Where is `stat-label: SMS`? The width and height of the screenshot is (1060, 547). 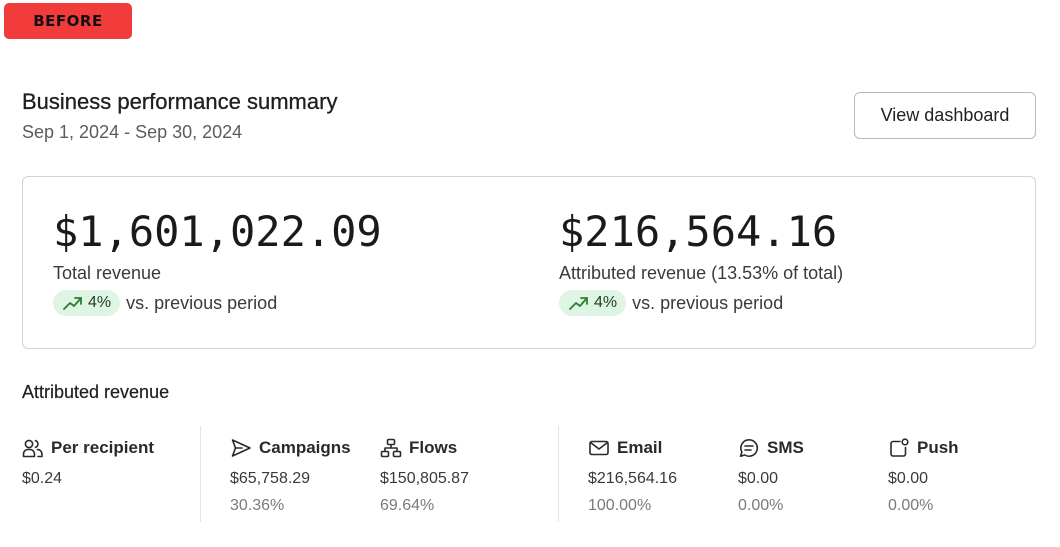
stat-label: SMS is located at coordinates (785, 447).